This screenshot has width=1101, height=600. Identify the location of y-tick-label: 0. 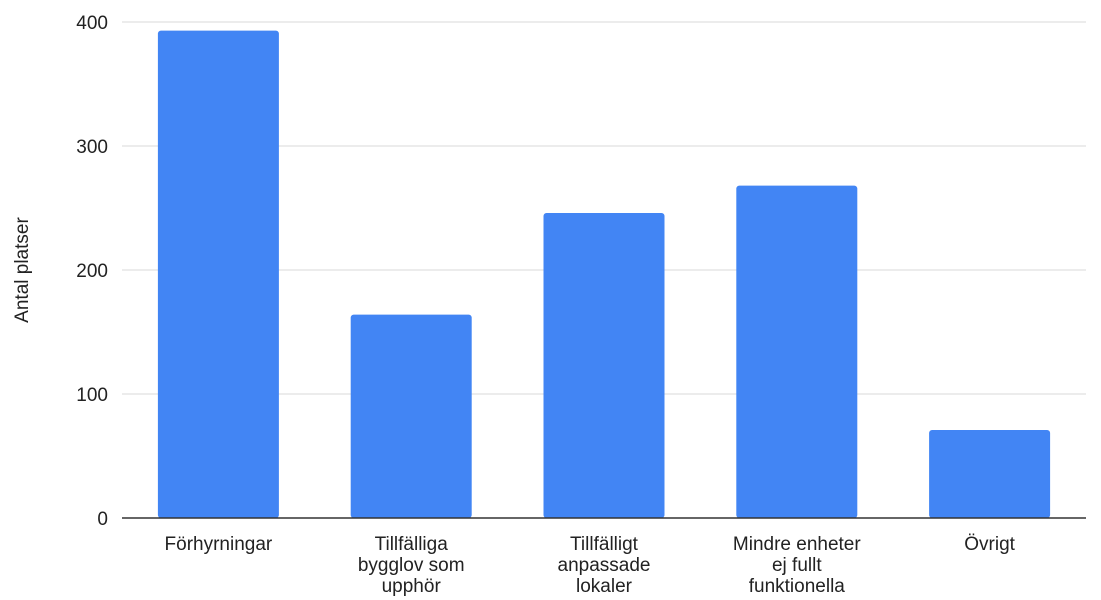
(102, 519).